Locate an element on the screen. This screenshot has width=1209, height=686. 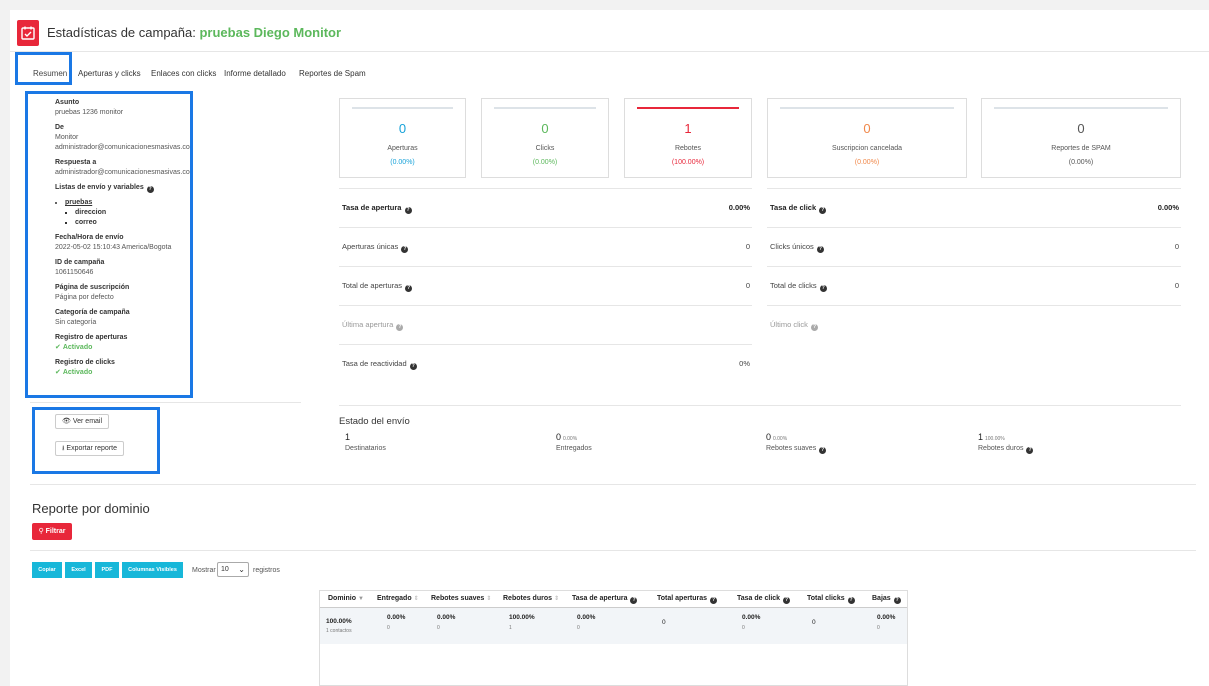
tab-reportes-spam: Reportes de Spam is located at coordinates (332, 73).